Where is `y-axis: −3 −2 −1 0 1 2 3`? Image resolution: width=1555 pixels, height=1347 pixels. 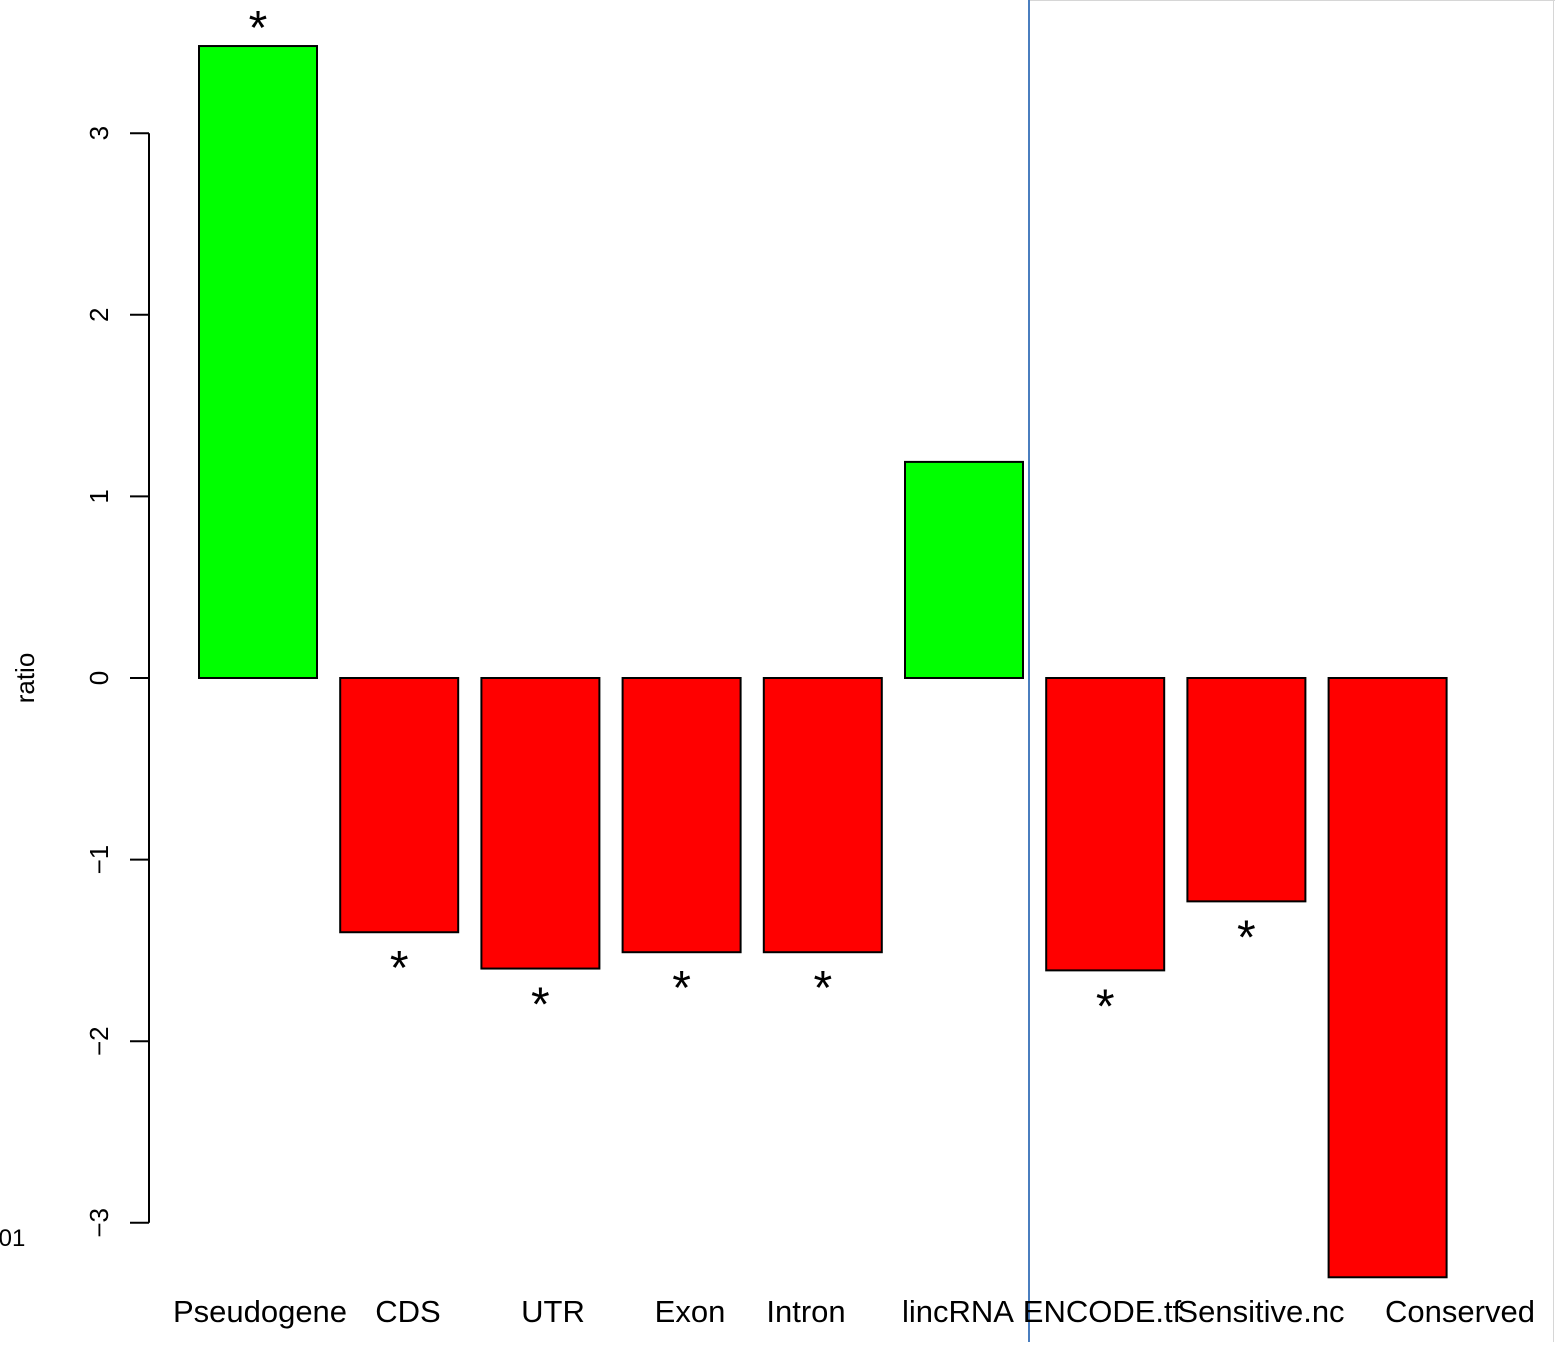 y-axis: −3 −2 −1 0 1 2 3 is located at coordinates (117, 682).